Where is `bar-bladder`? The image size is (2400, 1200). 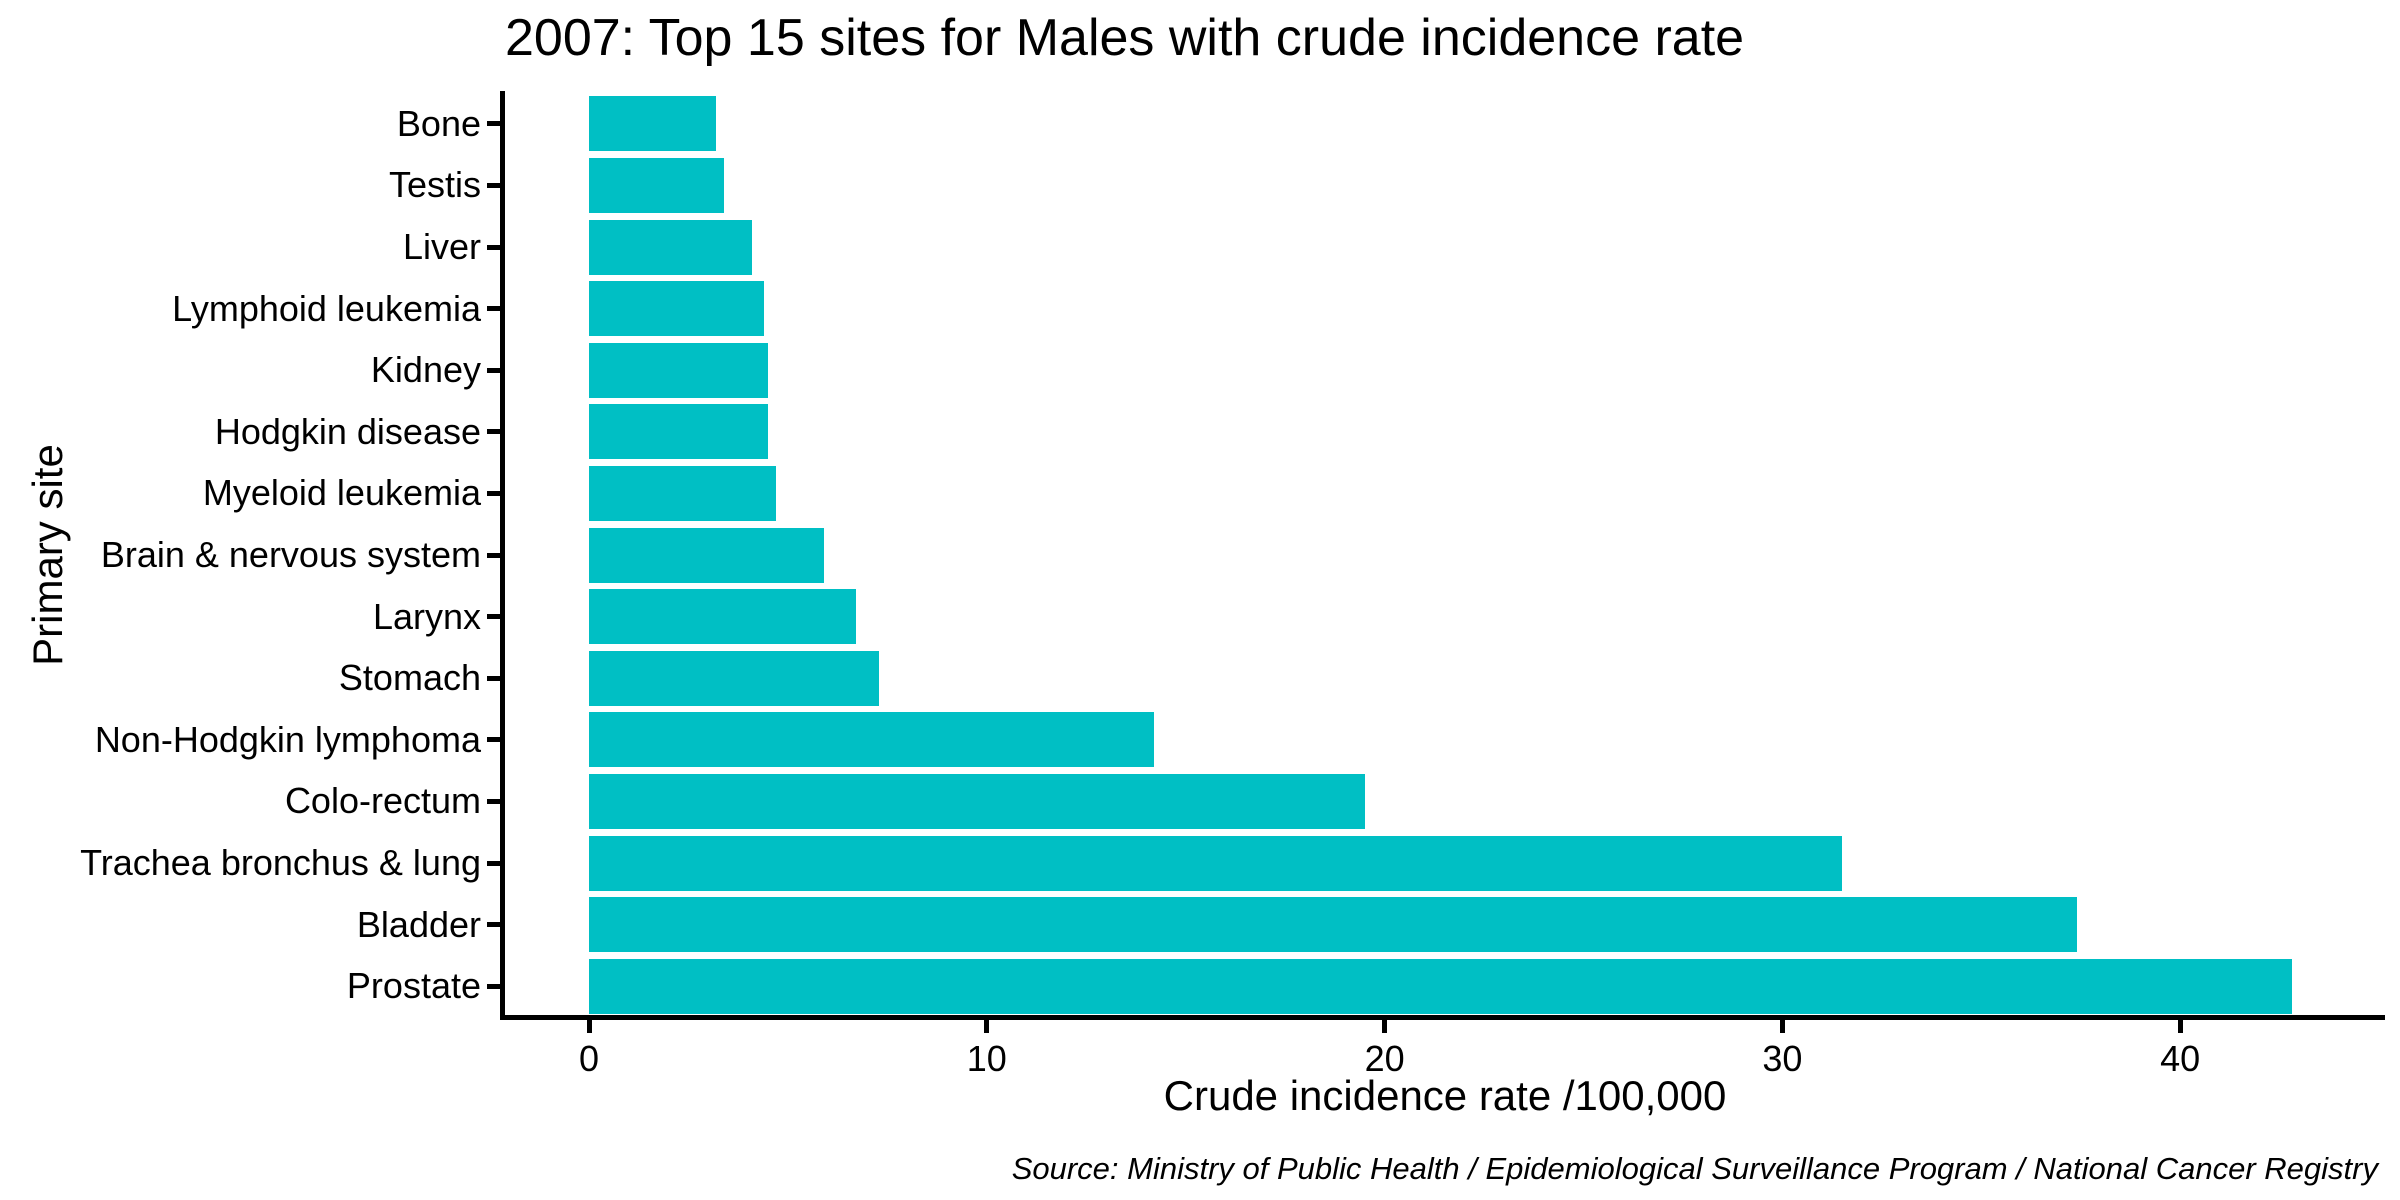 bar-bladder is located at coordinates (1333, 925).